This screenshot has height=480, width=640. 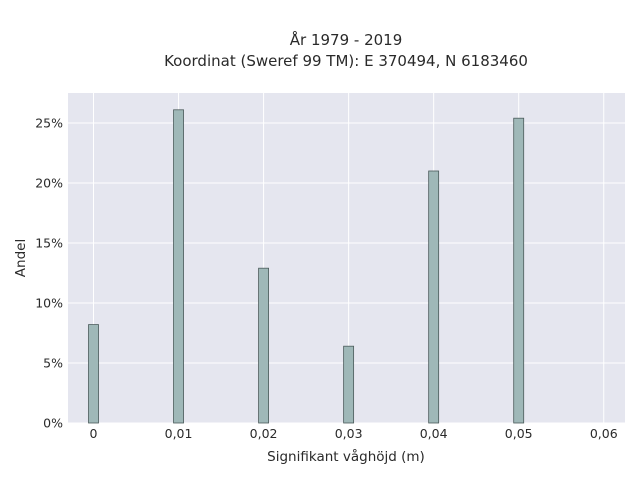 I want to click on y-axis-title: Andel, so click(x=21, y=258).